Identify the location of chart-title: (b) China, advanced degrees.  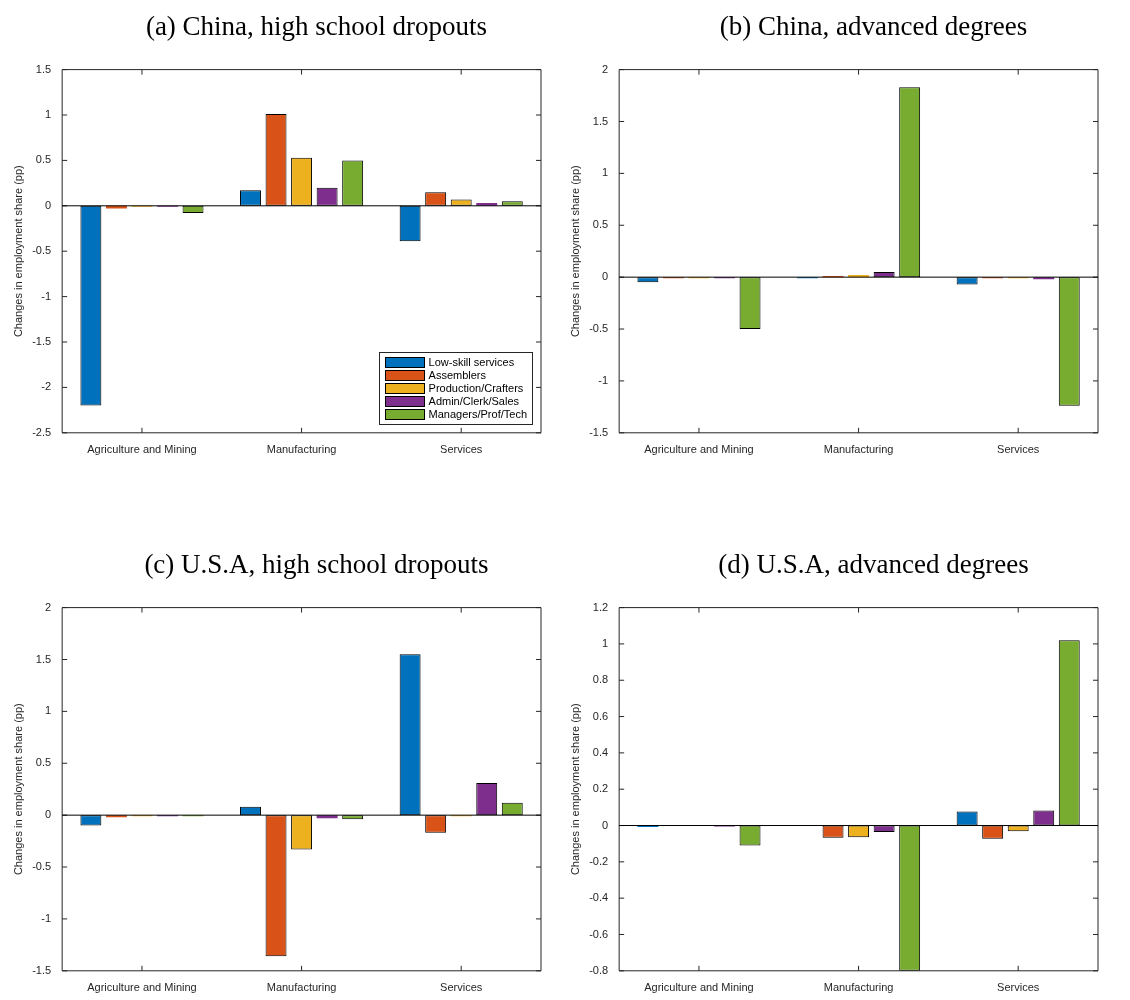
(873, 26).